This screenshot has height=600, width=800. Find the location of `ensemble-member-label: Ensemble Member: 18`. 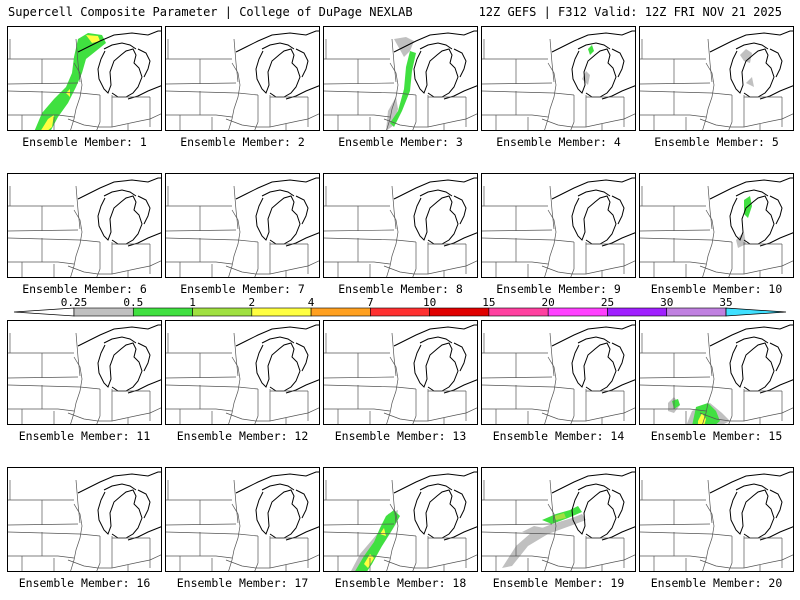

ensemble-member-label: Ensemble Member: 18 is located at coordinates (400, 583).